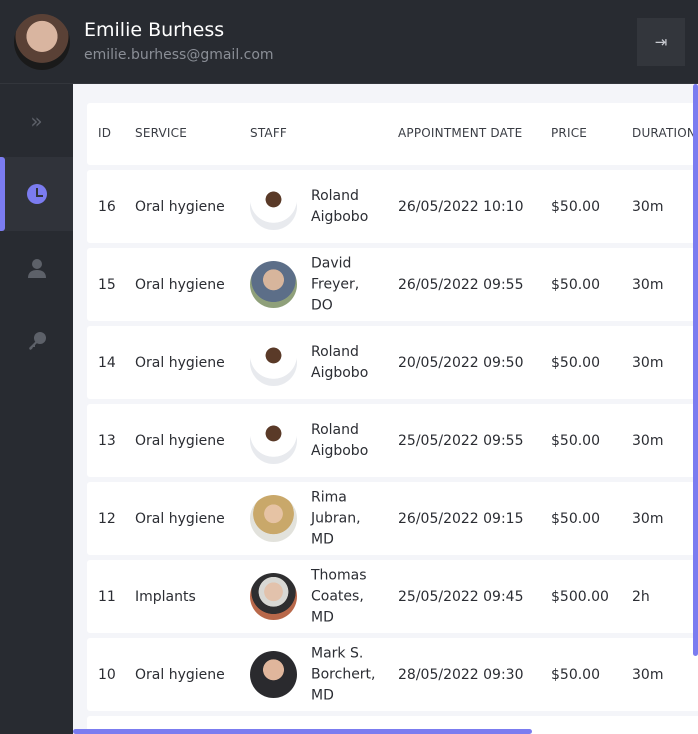  I want to click on clock-icon, so click(36, 194).